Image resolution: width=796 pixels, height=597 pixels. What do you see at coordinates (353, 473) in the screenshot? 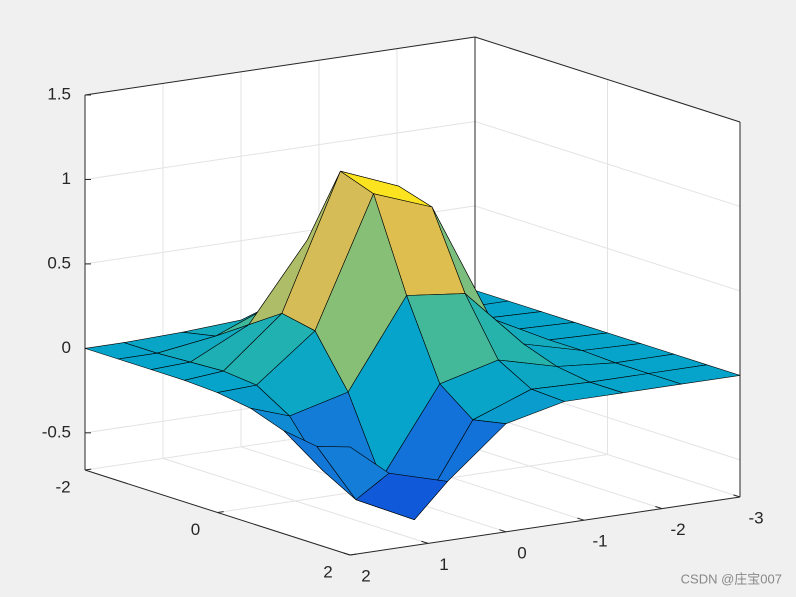
I see `surface-patch` at bounding box center [353, 473].